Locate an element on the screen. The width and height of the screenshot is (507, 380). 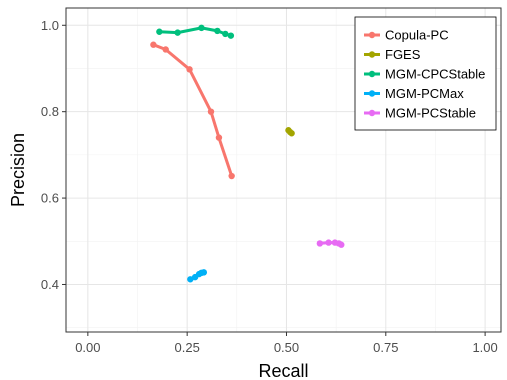
data-point-fges is located at coordinates (291, 133).